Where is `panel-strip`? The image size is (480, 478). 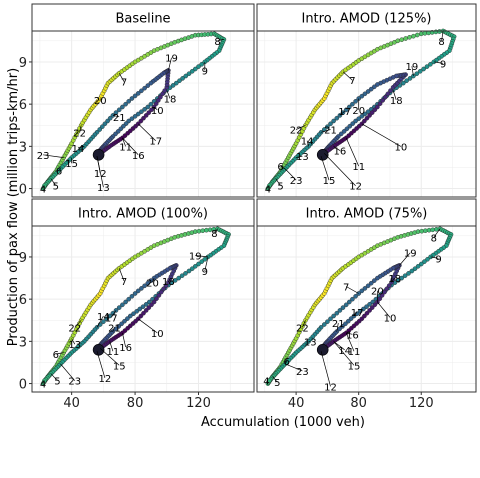 panel-strip is located at coordinates (366, 212).